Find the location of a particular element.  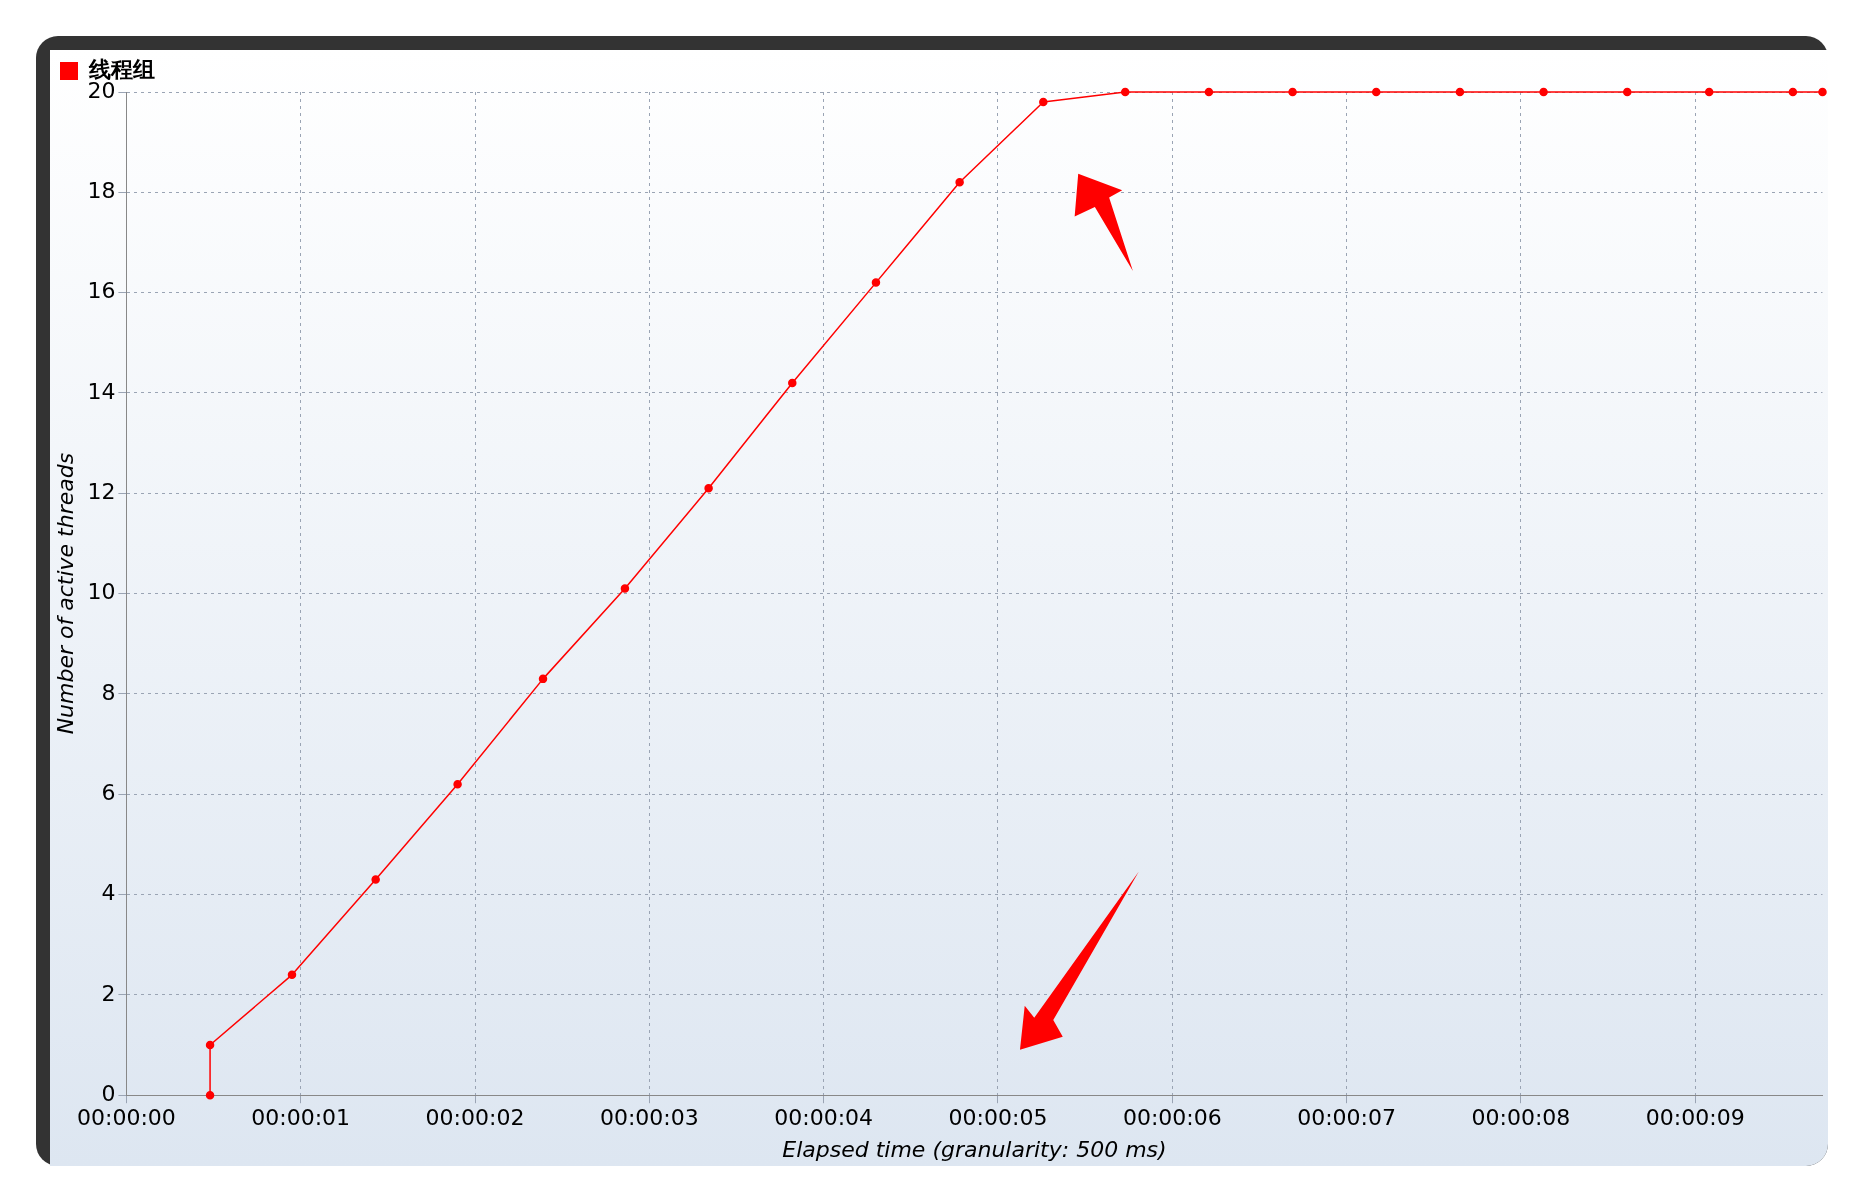

x-tick-label: 00:00:09 is located at coordinates (1695, 1118).